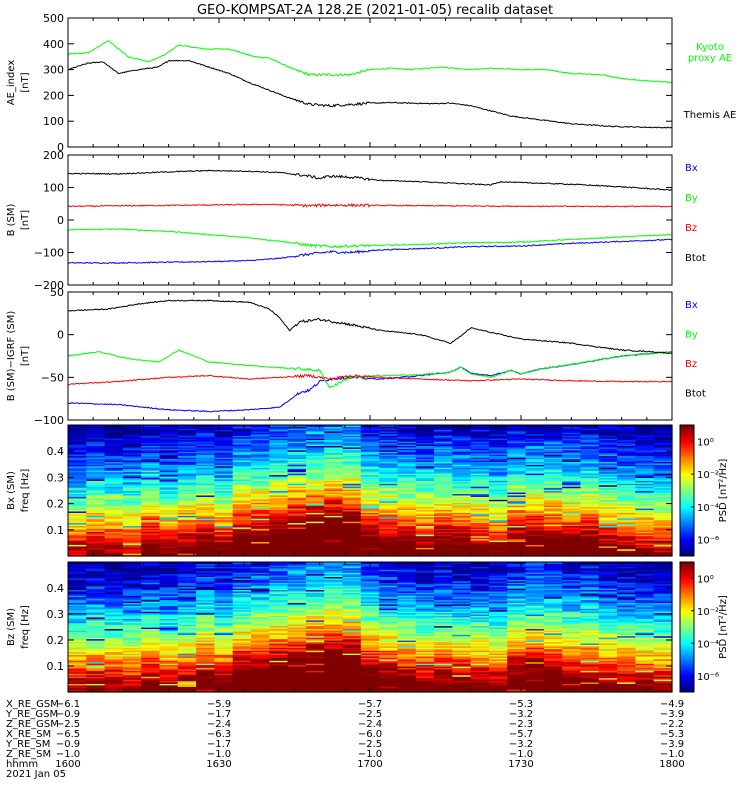 The width and height of the screenshot is (750, 800). What do you see at coordinates (687, 544) in the screenshot?
I see `colorbar-cell` at bounding box center [687, 544].